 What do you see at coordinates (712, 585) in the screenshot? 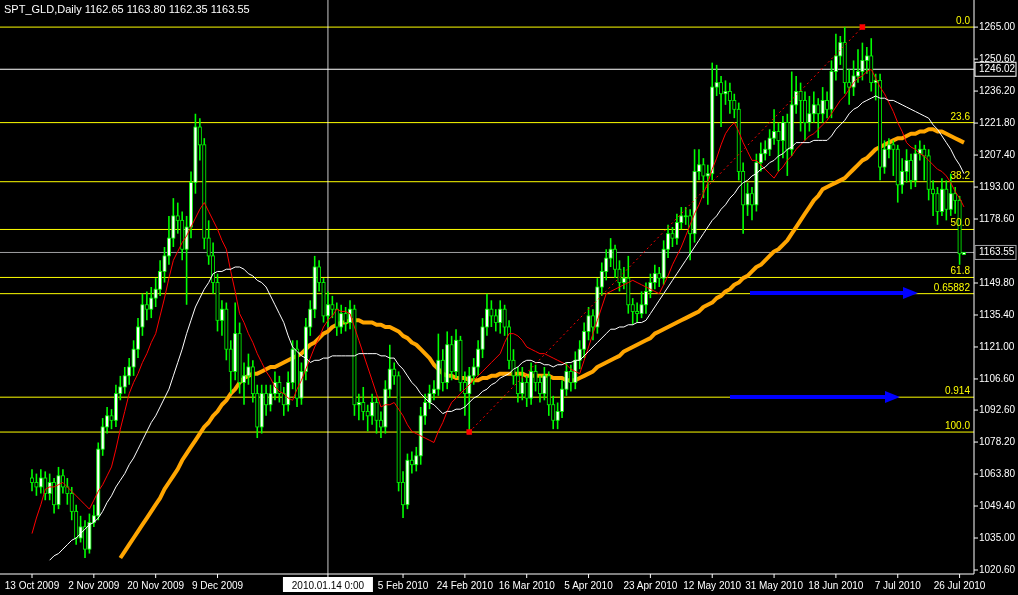
I see `x-tick-label: 12 May 2010` at bounding box center [712, 585].